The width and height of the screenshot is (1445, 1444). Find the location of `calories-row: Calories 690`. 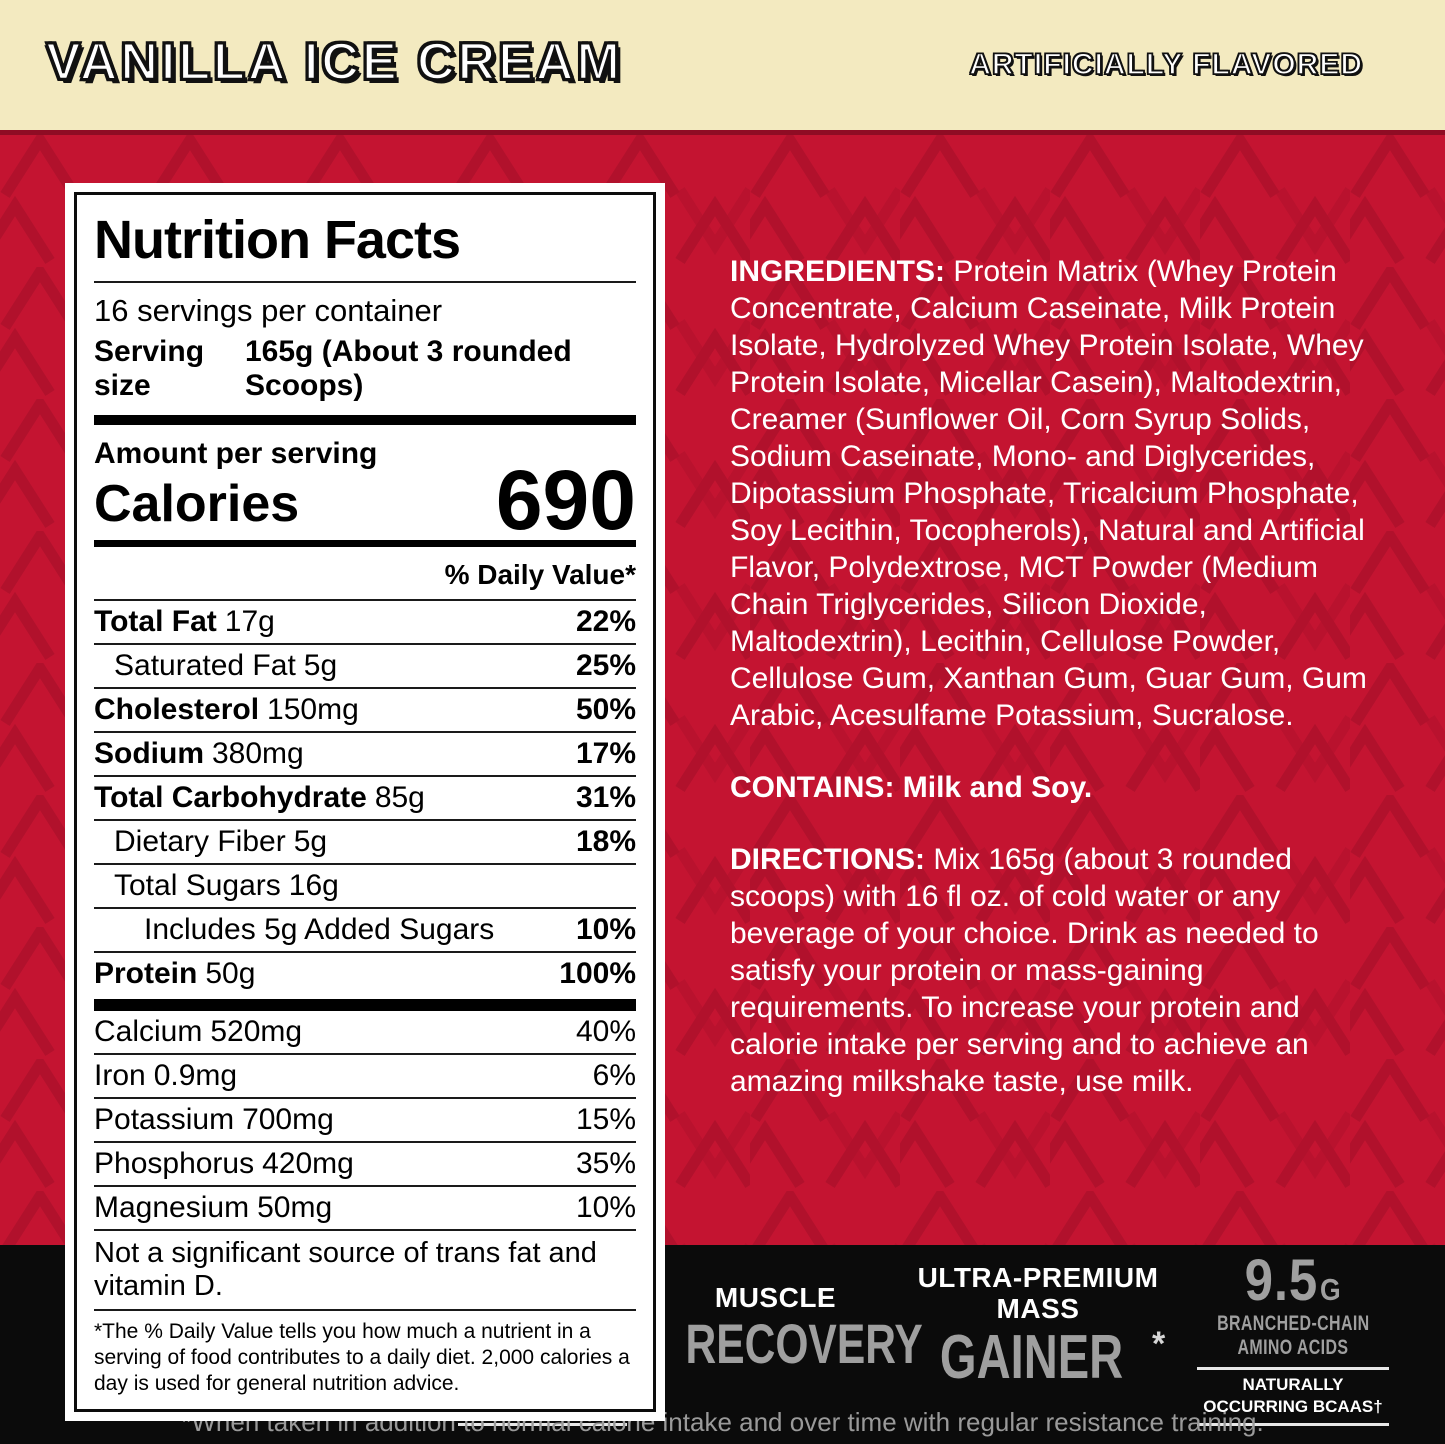

calories-row: Calories 690 is located at coordinates (365, 500).